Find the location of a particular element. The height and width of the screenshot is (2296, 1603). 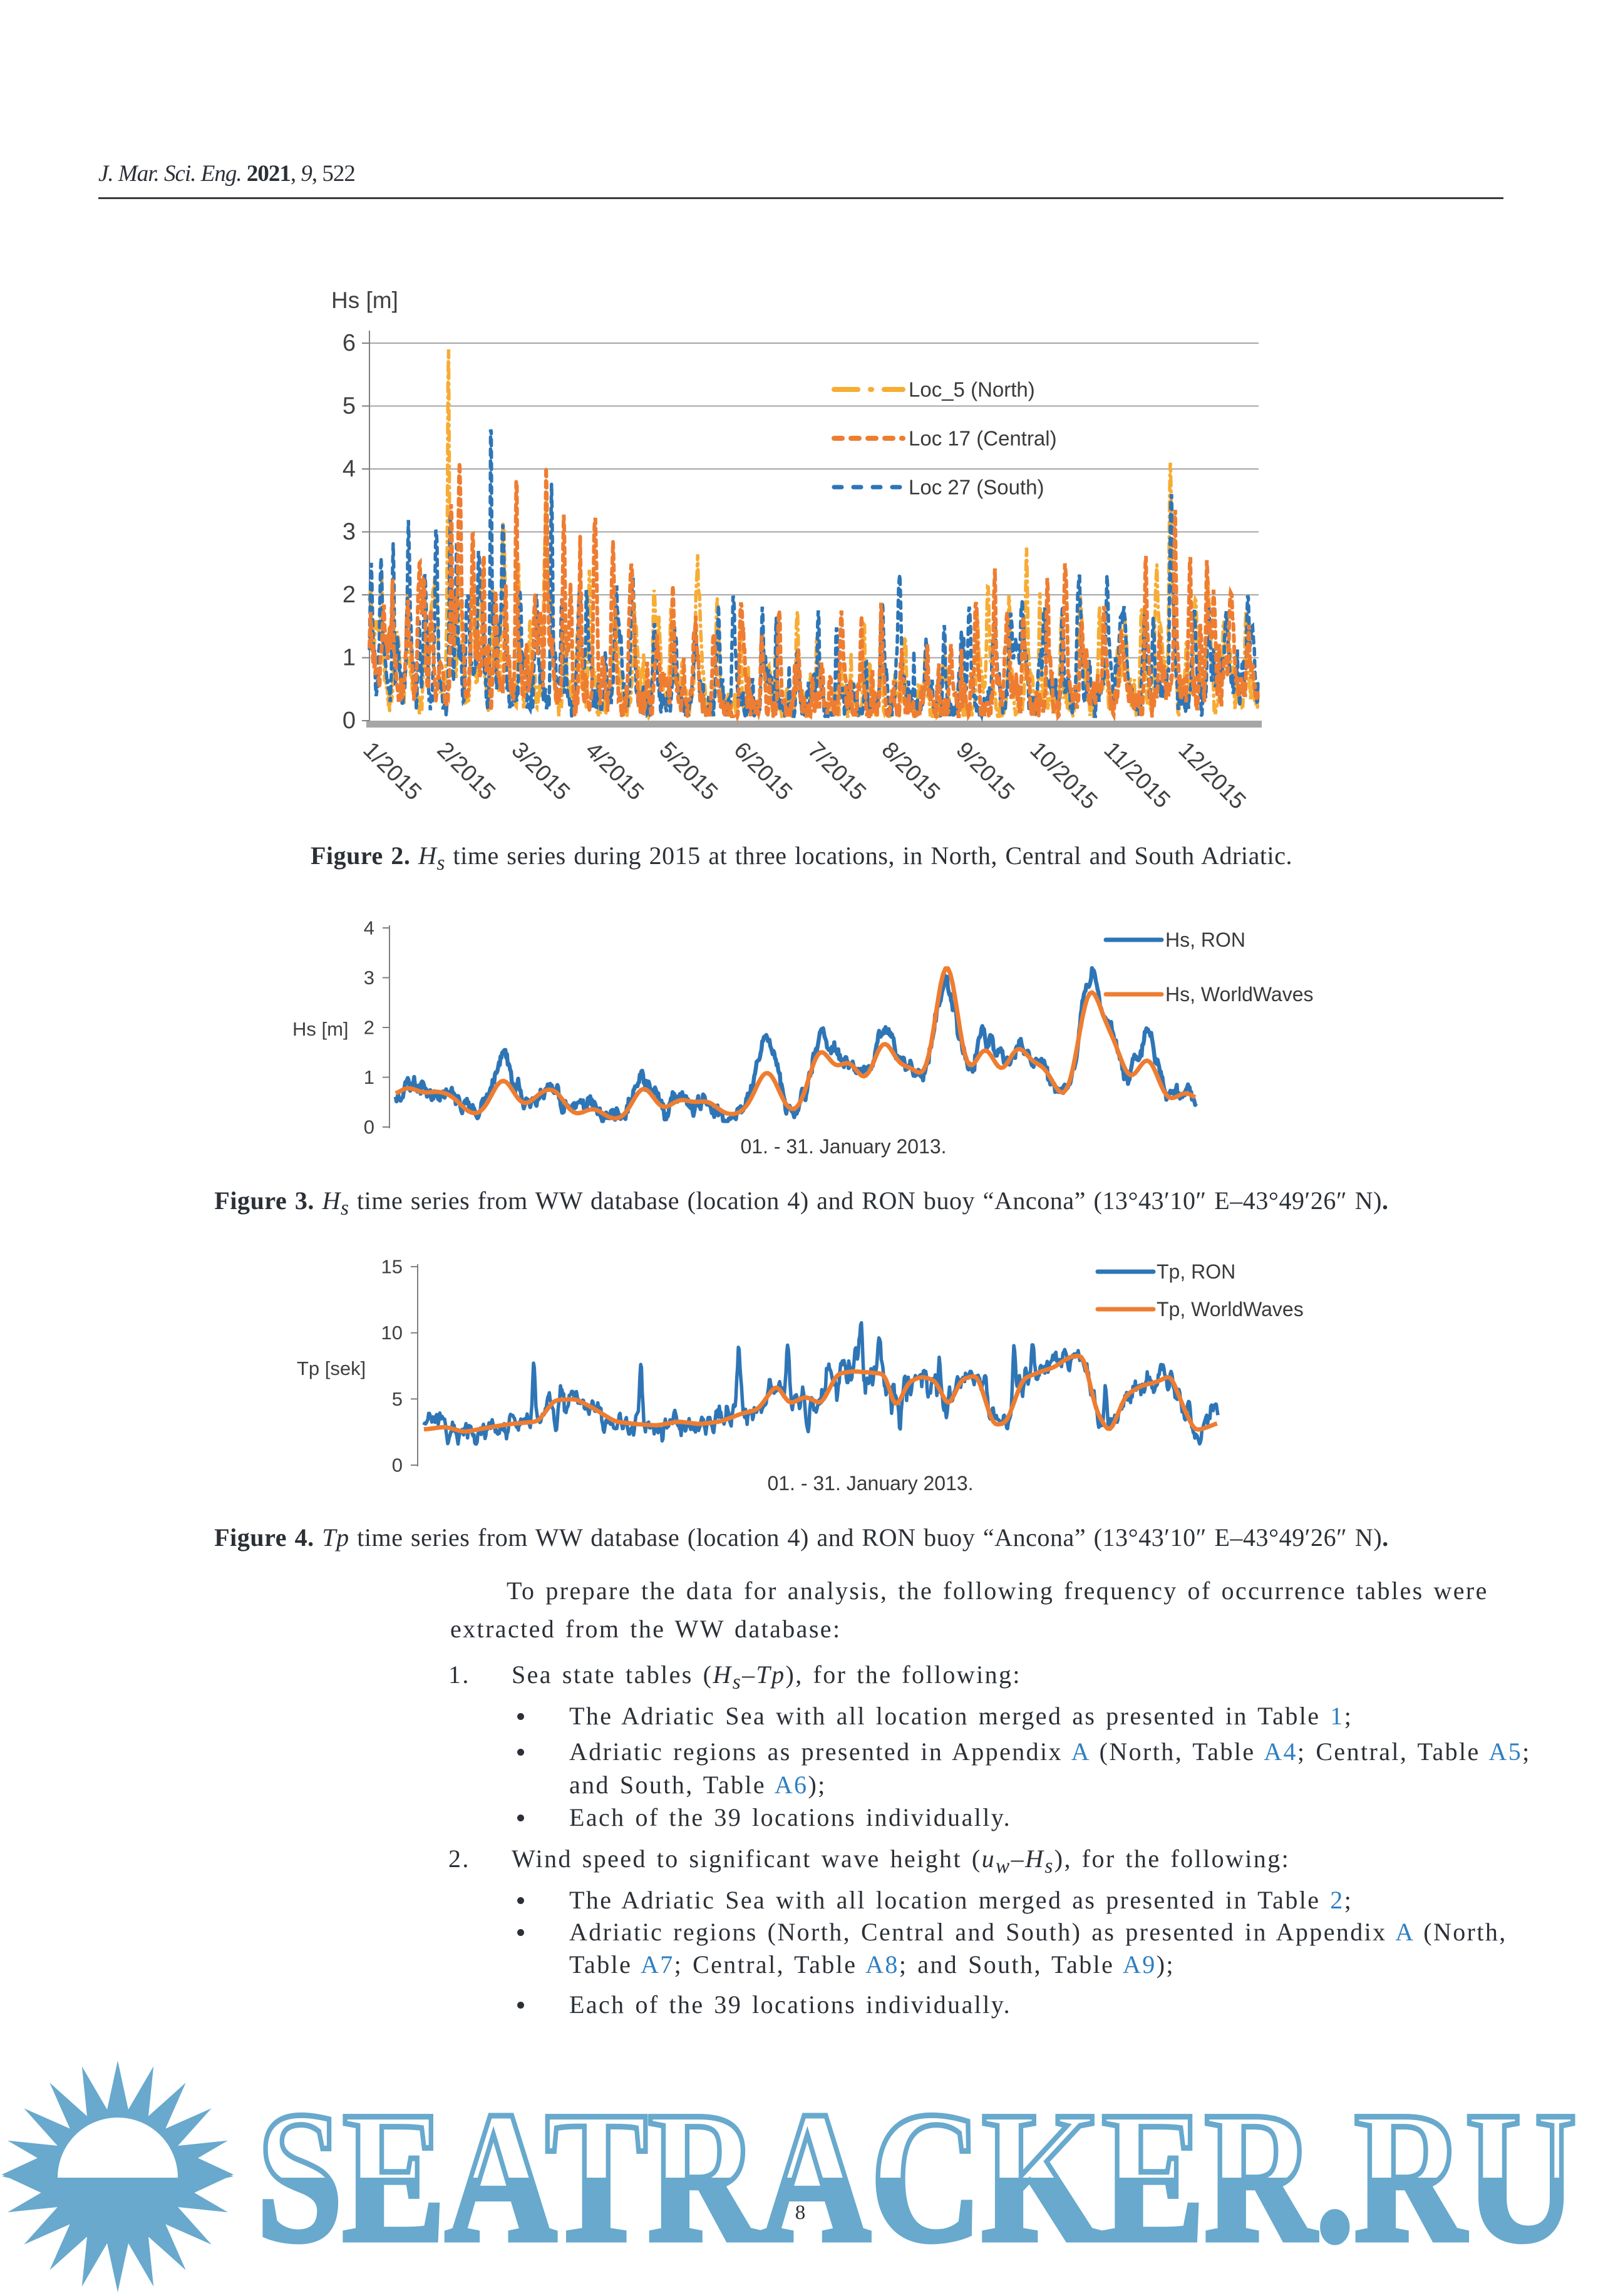

svg-text: SEATRACKER.RU is located at coordinates (917, 2176).